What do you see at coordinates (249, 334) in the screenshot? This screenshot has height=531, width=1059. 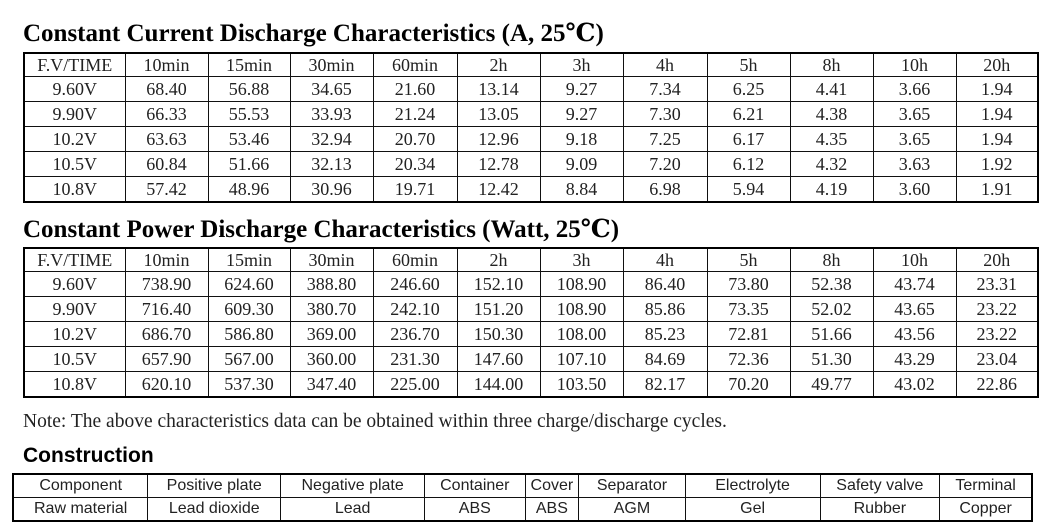 I see `table-cell: 586.80` at bounding box center [249, 334].